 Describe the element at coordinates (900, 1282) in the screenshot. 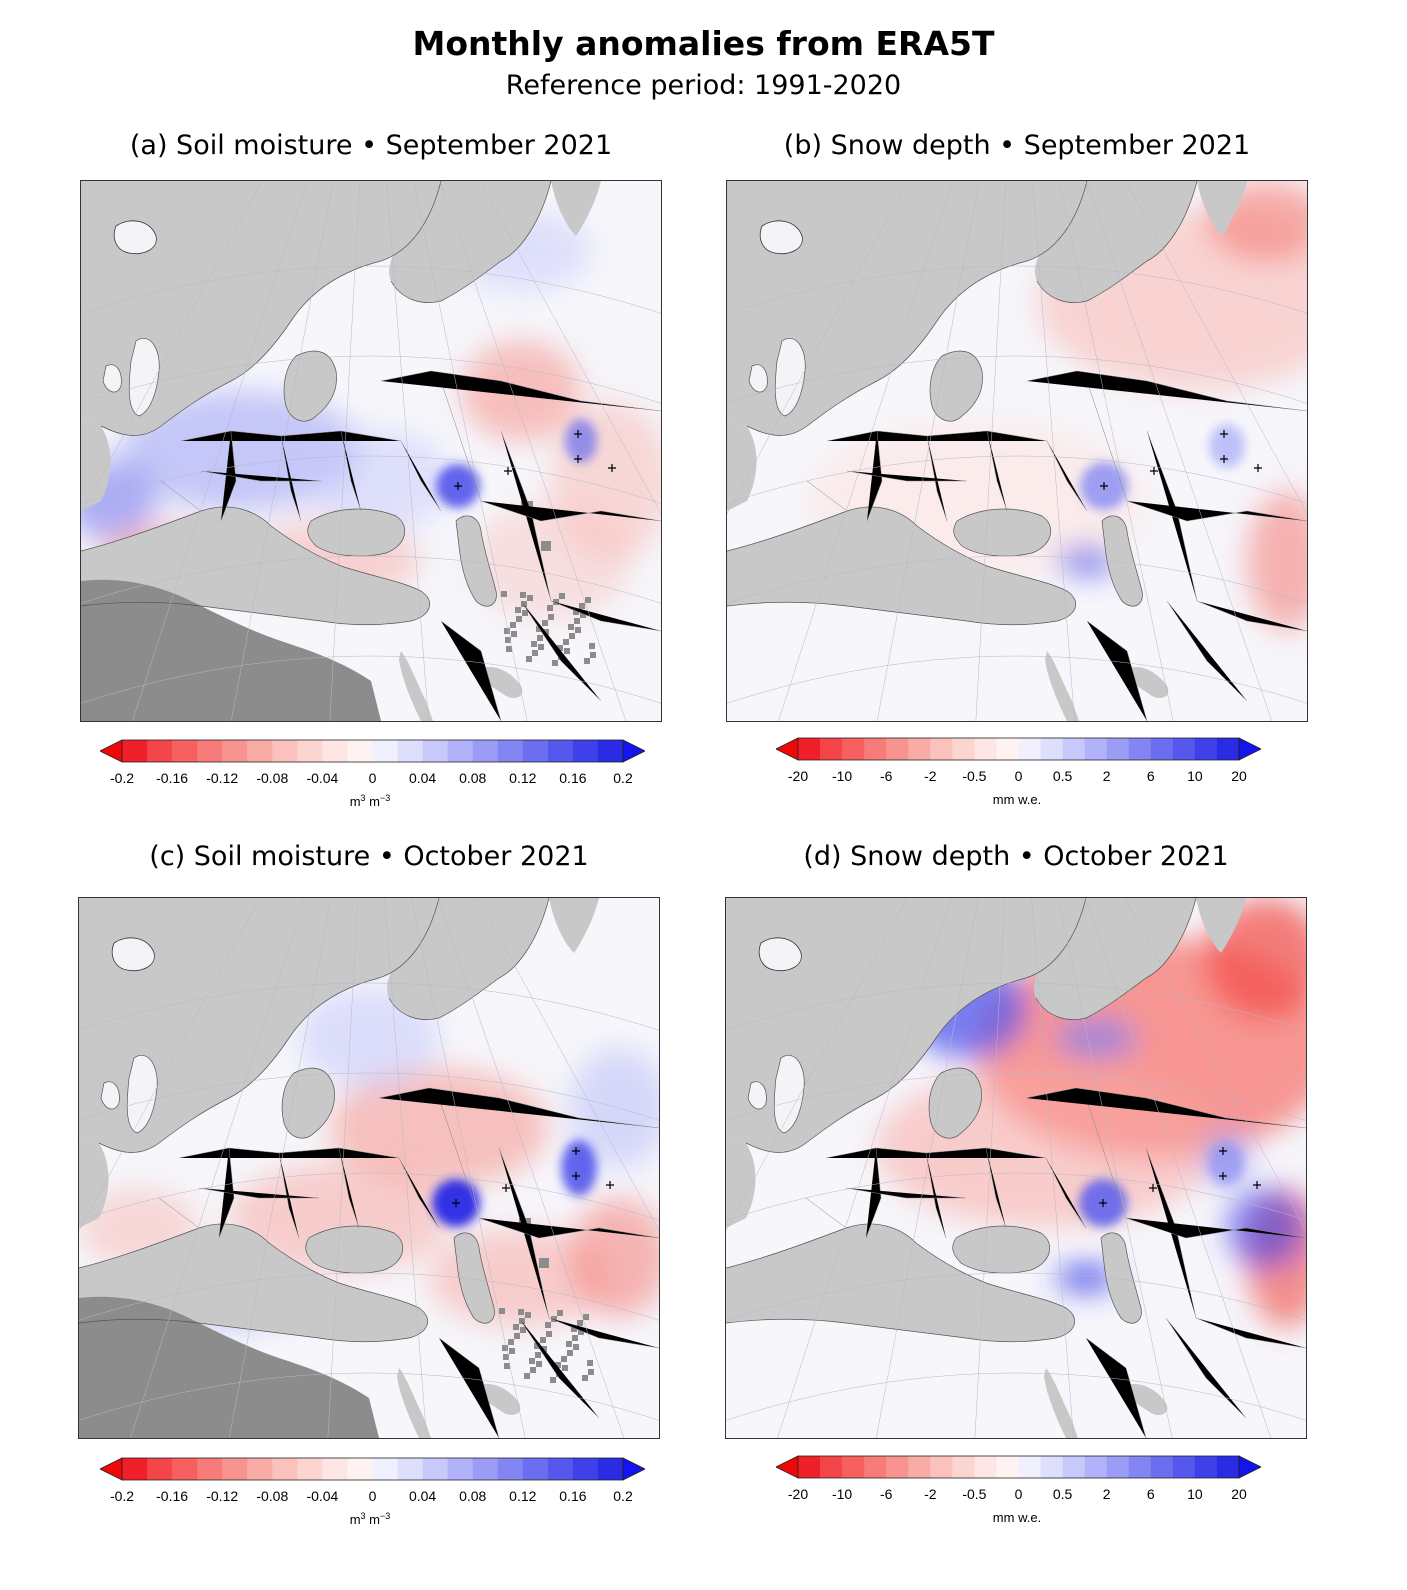

I see `mediterranean-sea` at that location.